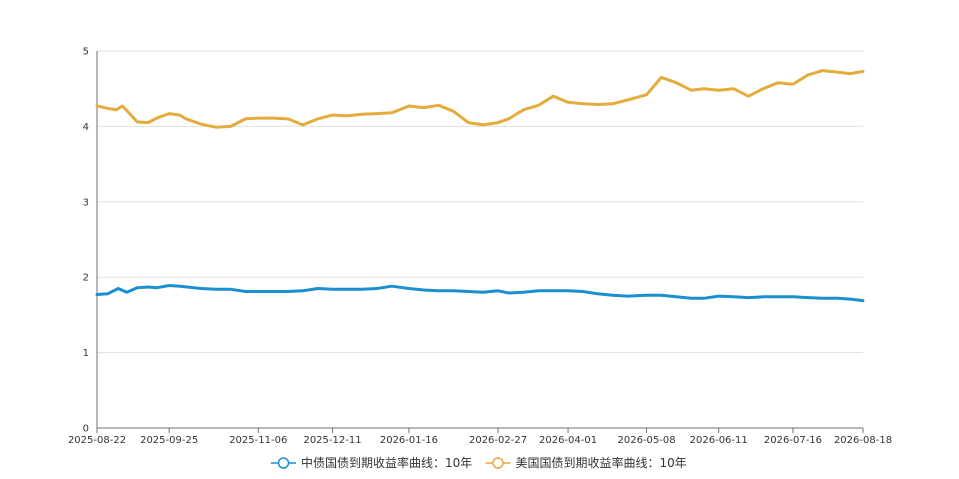  What do you see at coordinates (568, 440) in the screenshot?
I see `x-tick-label: 2026-04-01` at bounding box center [568, 440].